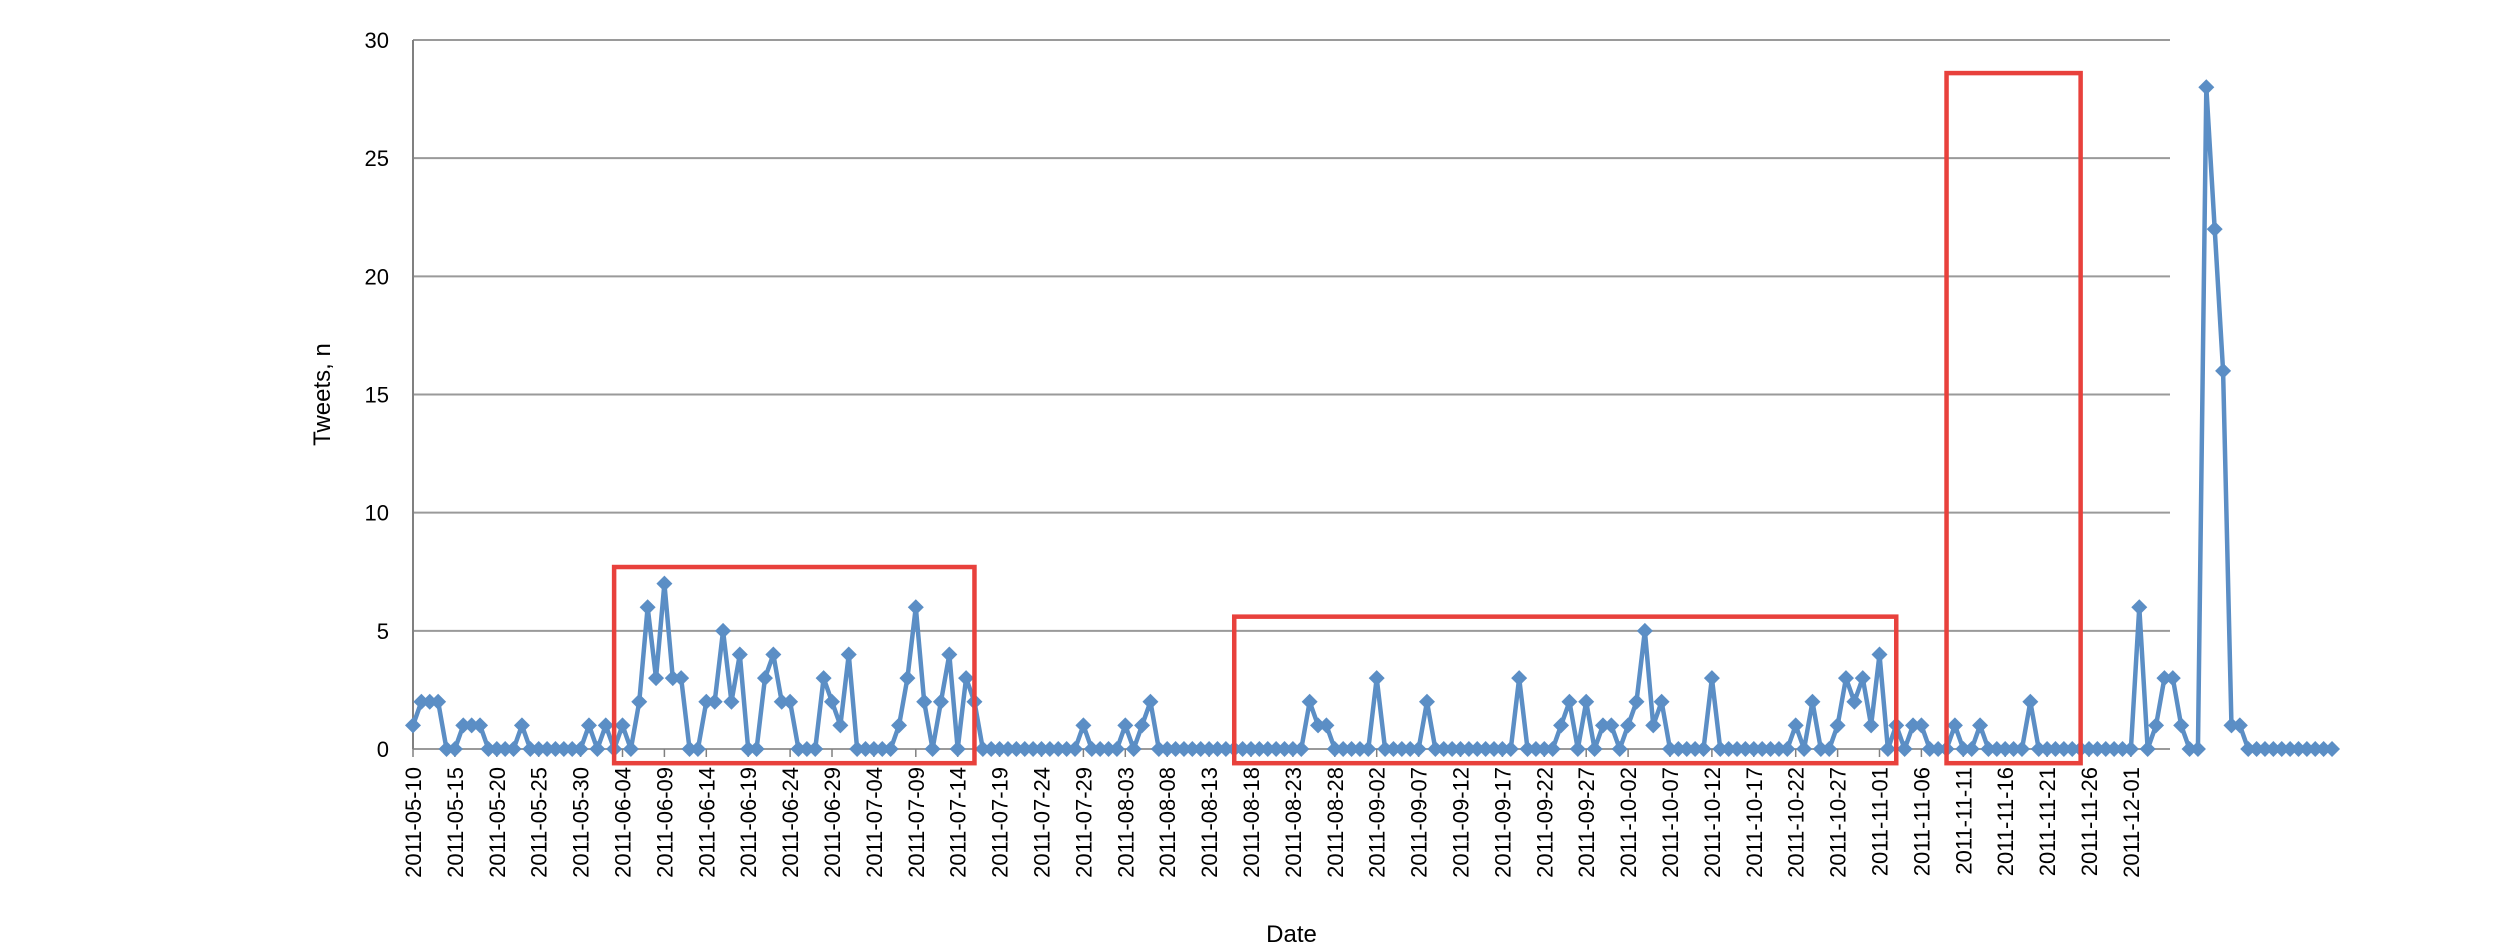 The height and width of the screenshot is (951, 2500). Describe the element at coordinates (377, 40) in the screenshot. I see `y-tick-label: 30` at that location.